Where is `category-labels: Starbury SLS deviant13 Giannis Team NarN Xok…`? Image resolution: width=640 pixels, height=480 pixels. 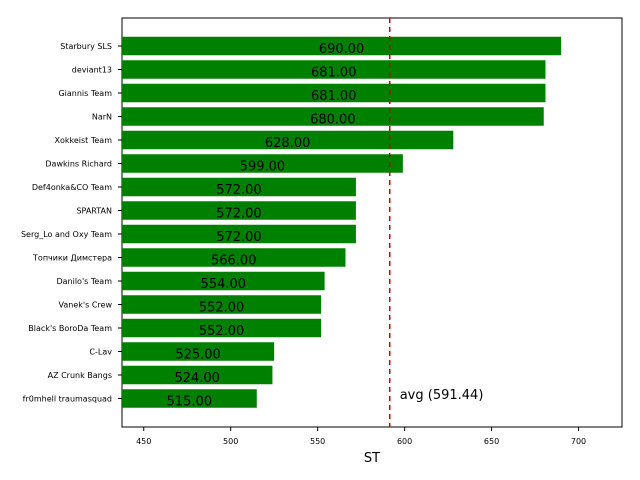
category-labels: Starbury SLS deviant13 Giannis Team NarN Xok… is located at coordinates (71, 223).